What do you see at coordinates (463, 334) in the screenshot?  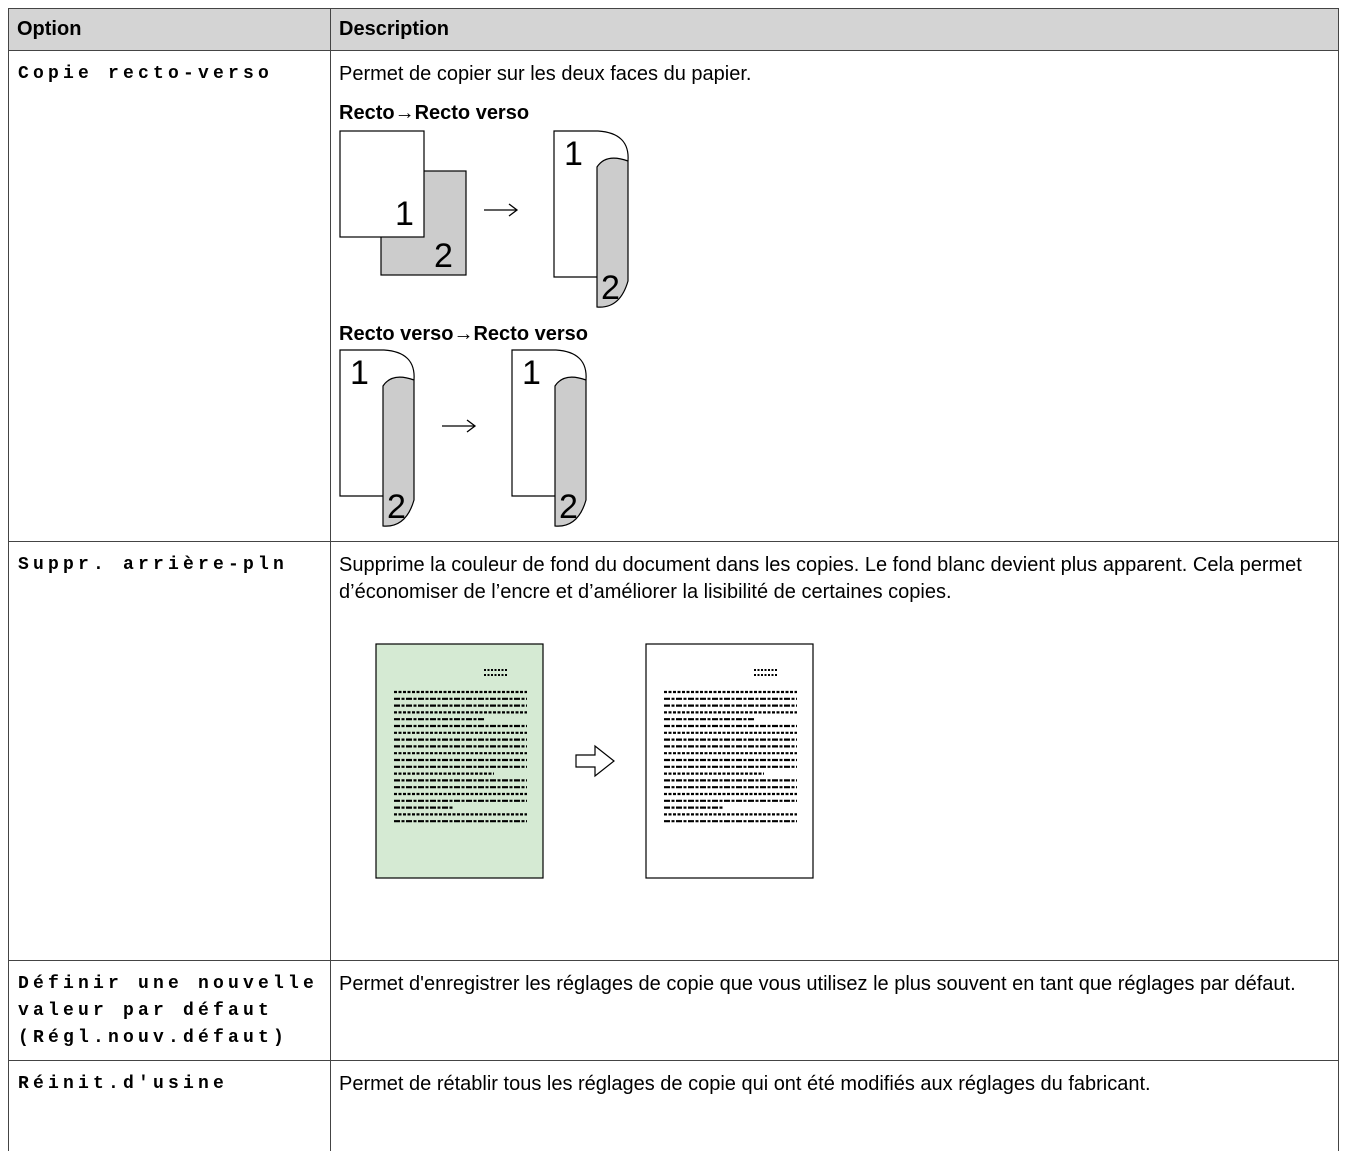 I see `figure-title: Recto verso→Recto verso` at bounding box center [463, 334].